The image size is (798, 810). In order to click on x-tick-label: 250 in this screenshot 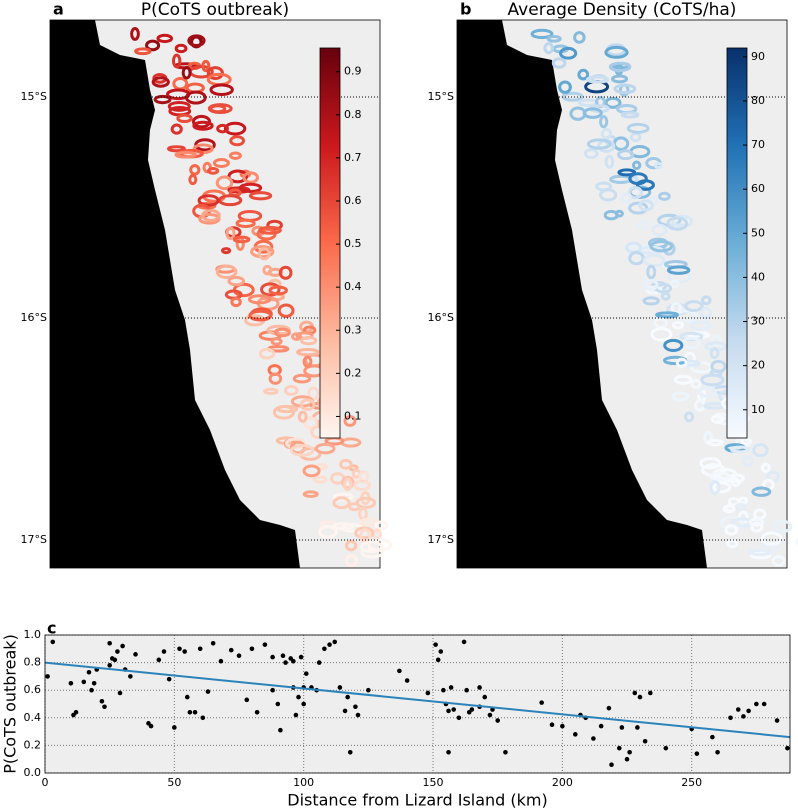, I will do `click(691, 782)`.